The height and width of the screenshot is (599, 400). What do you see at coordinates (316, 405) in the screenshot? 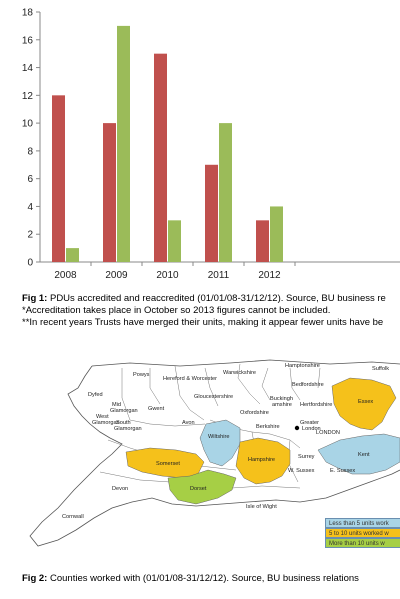
I see `label-hertfordshire: Hertfordshire` at bounding box center [316, 405].